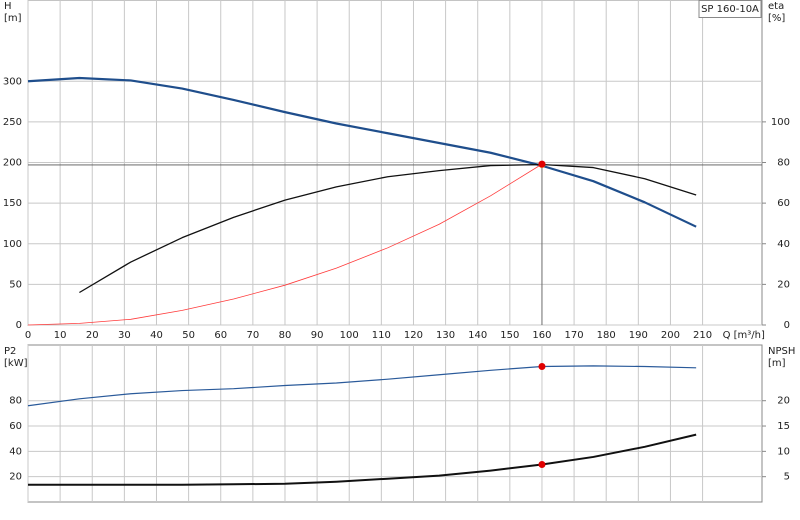 Image resolution: width=800 pixels, height=520 pixels. What do you see at coordinates (252, 335) in the screenshot?
I see `x-tick-label: 70` at bounding box center [252, 335].